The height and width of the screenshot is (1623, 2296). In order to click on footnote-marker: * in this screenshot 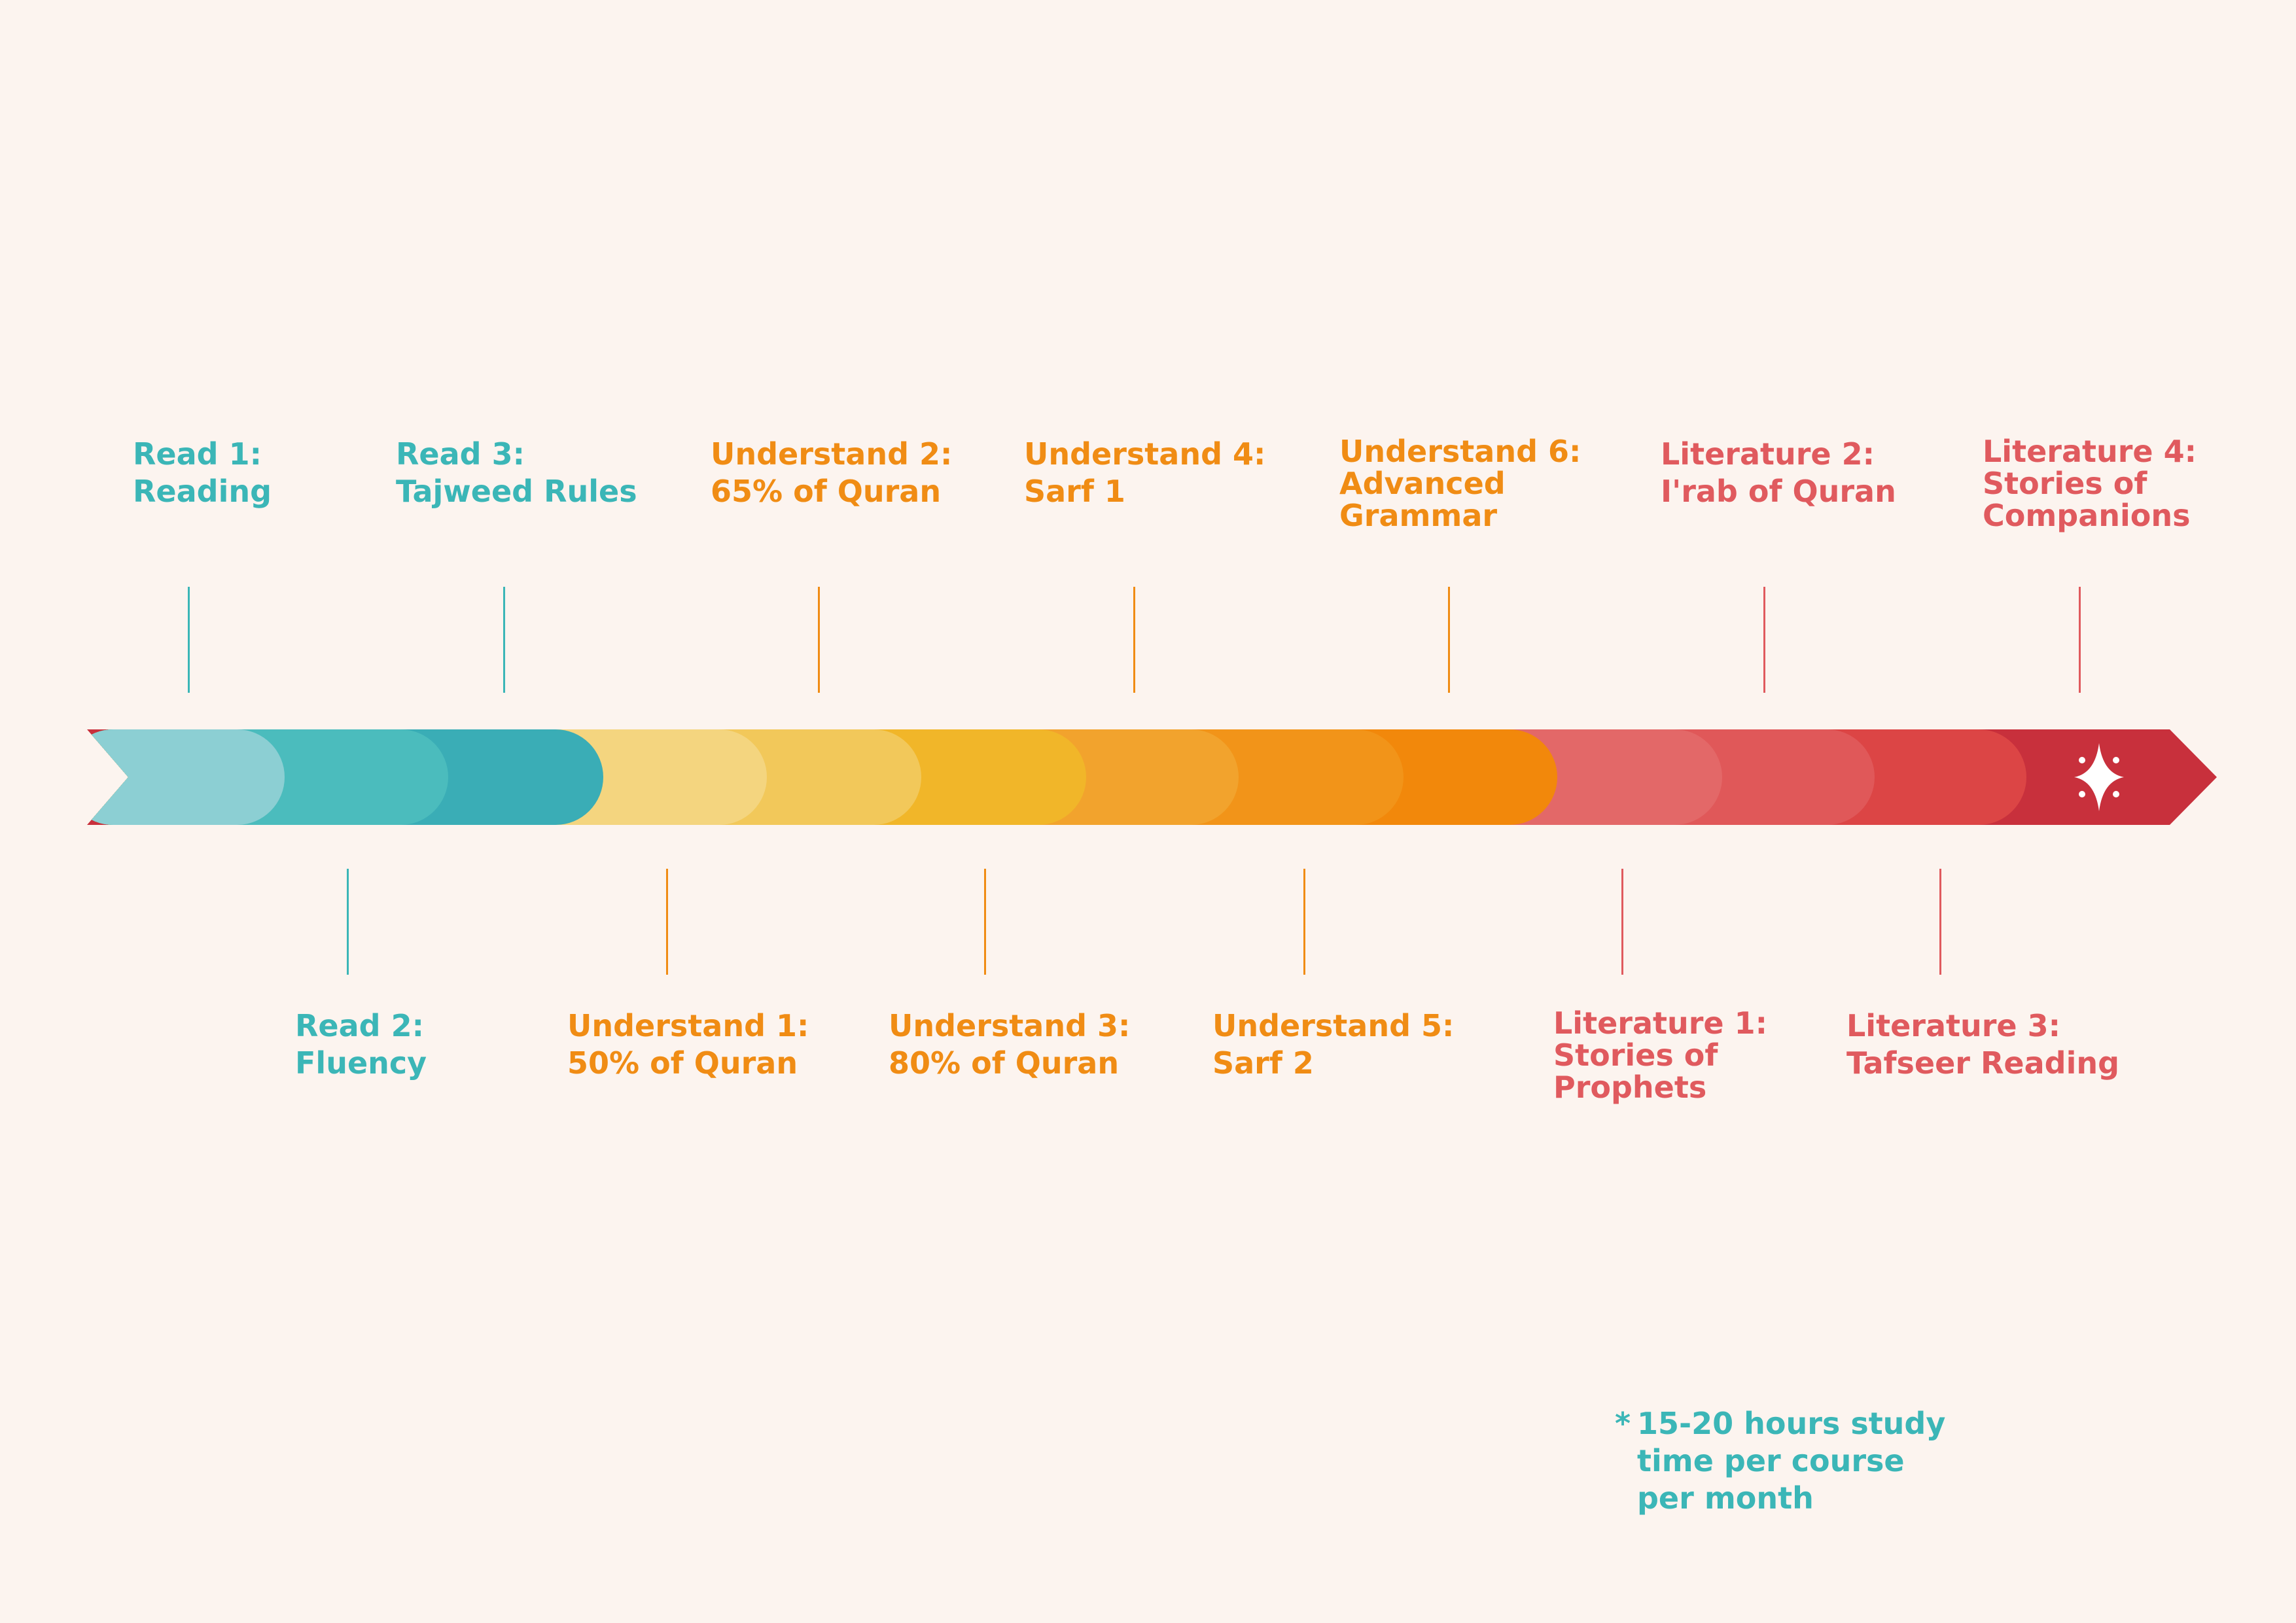, I will do `click(1623, 1423)`.